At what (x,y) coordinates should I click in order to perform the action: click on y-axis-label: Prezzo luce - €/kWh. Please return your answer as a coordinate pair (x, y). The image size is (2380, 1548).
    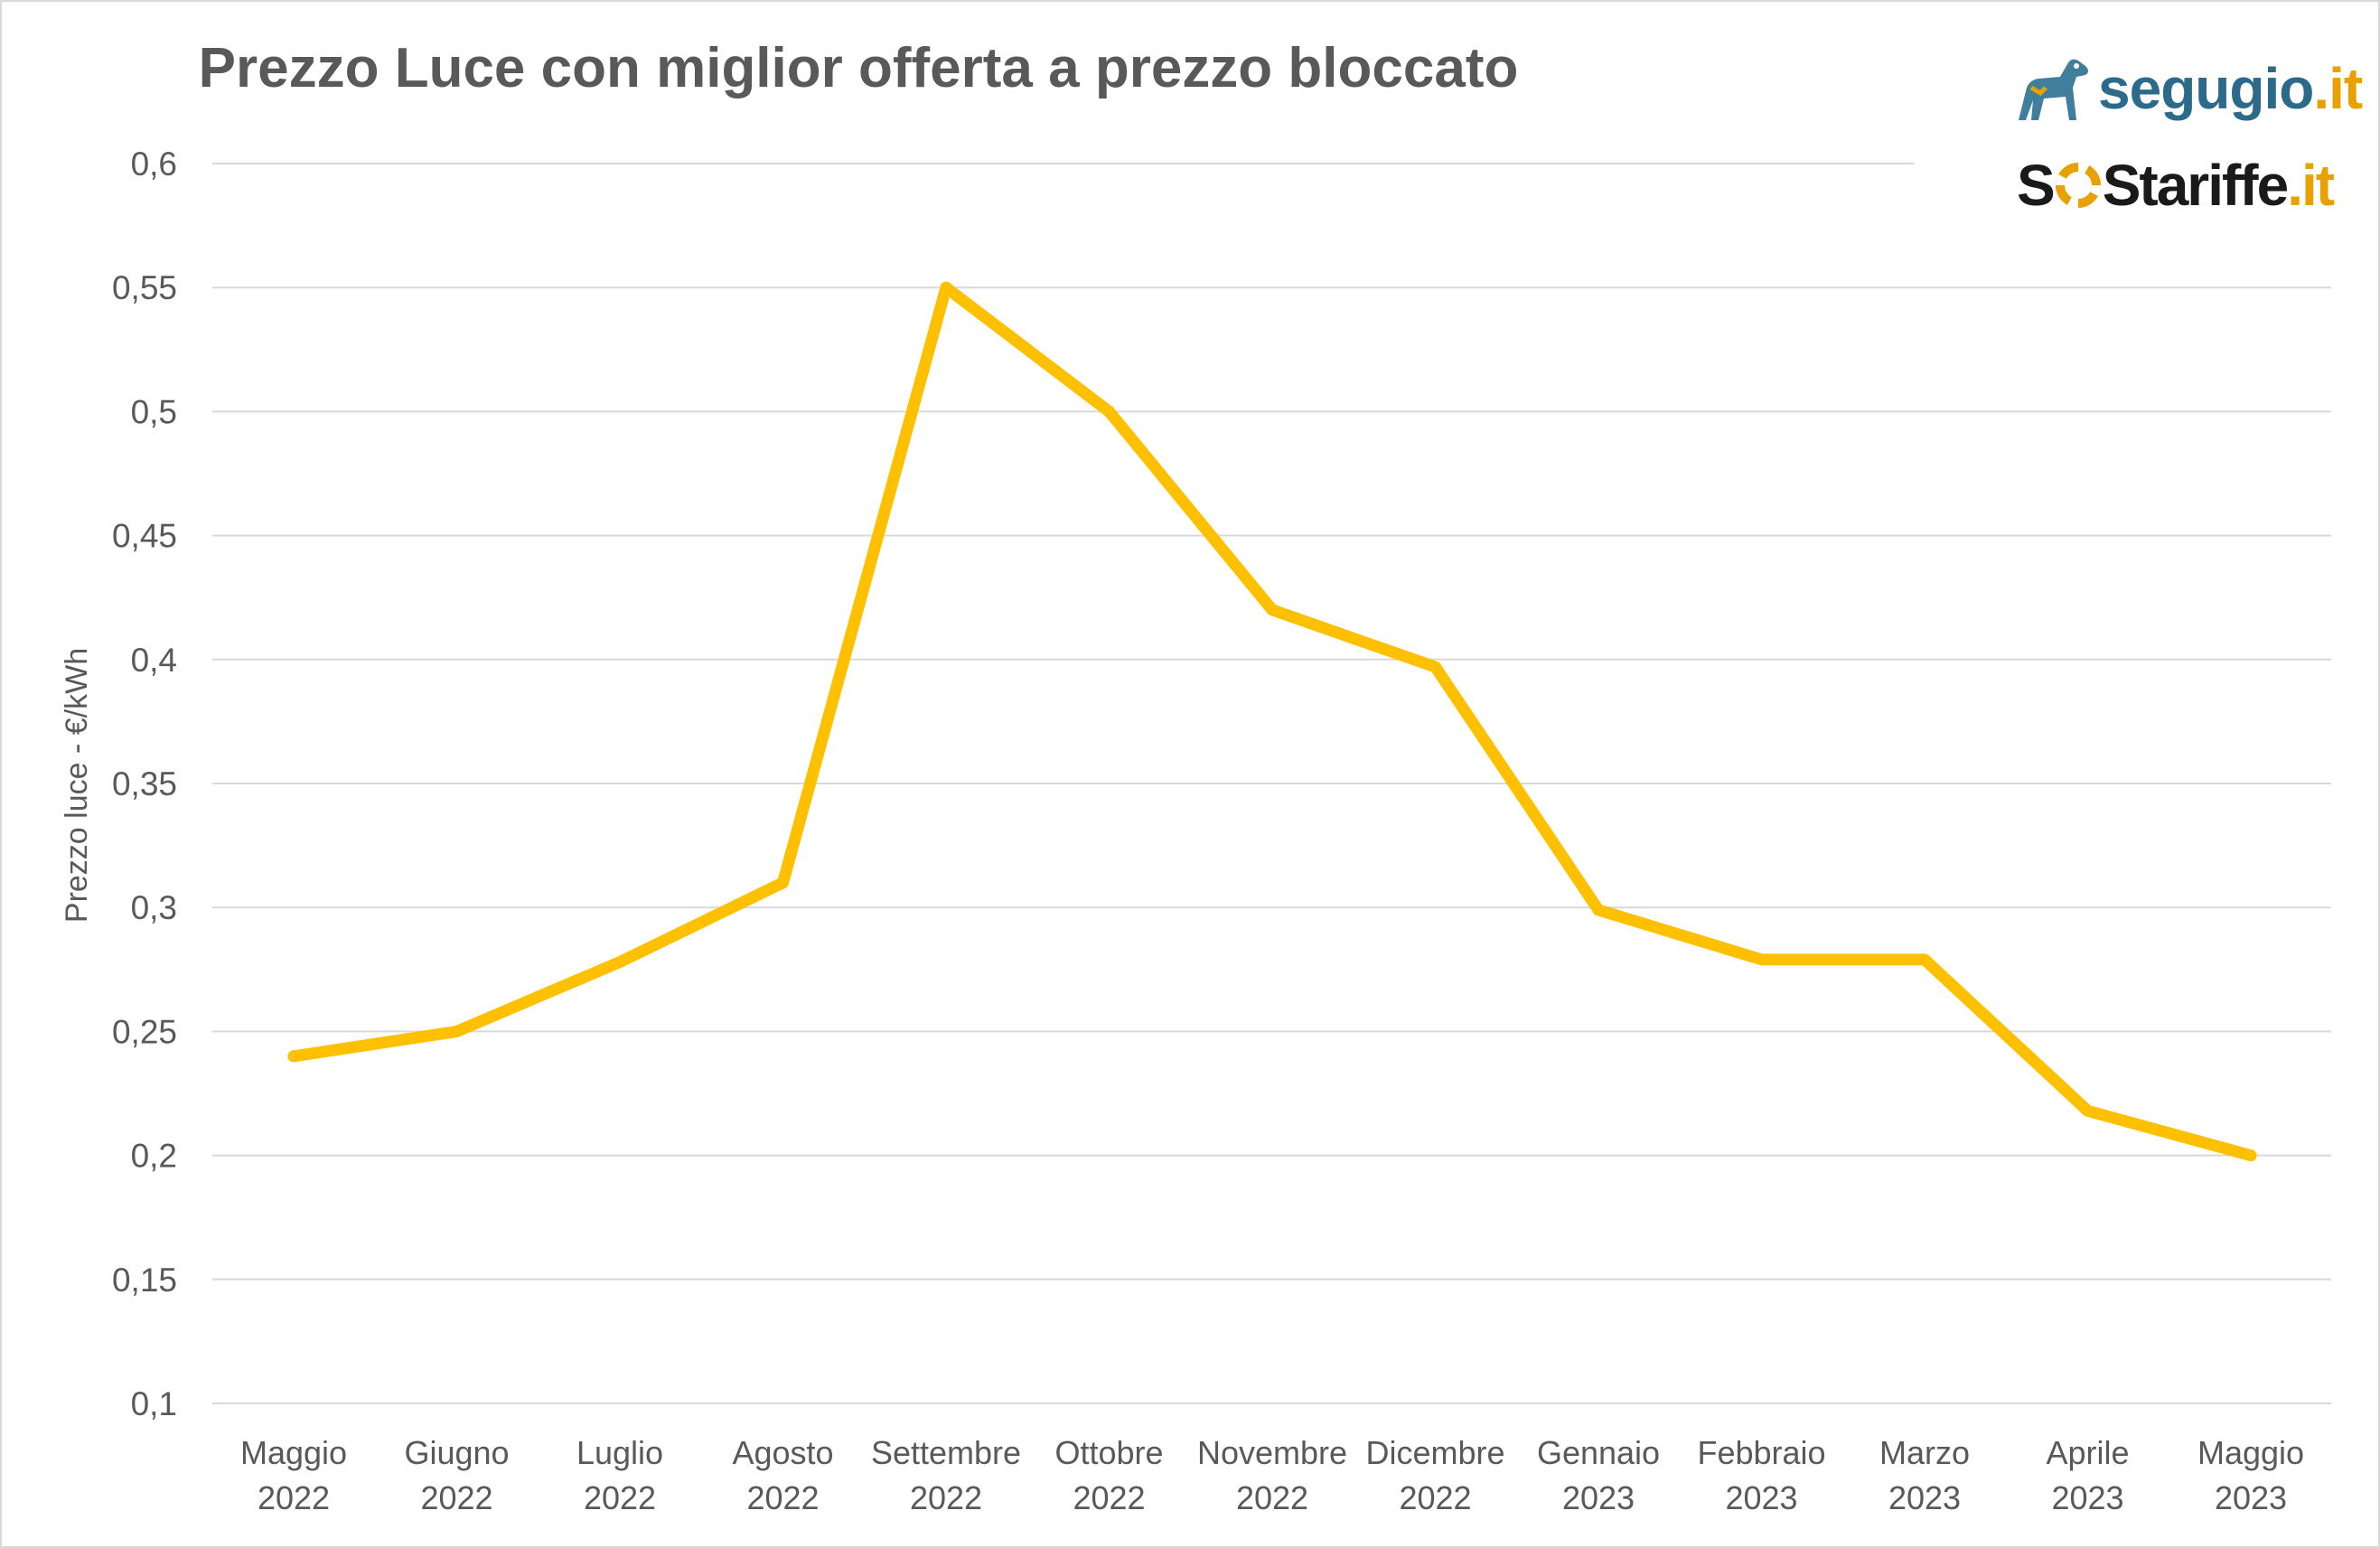
    Looking at the image, I should click on (77, 785).